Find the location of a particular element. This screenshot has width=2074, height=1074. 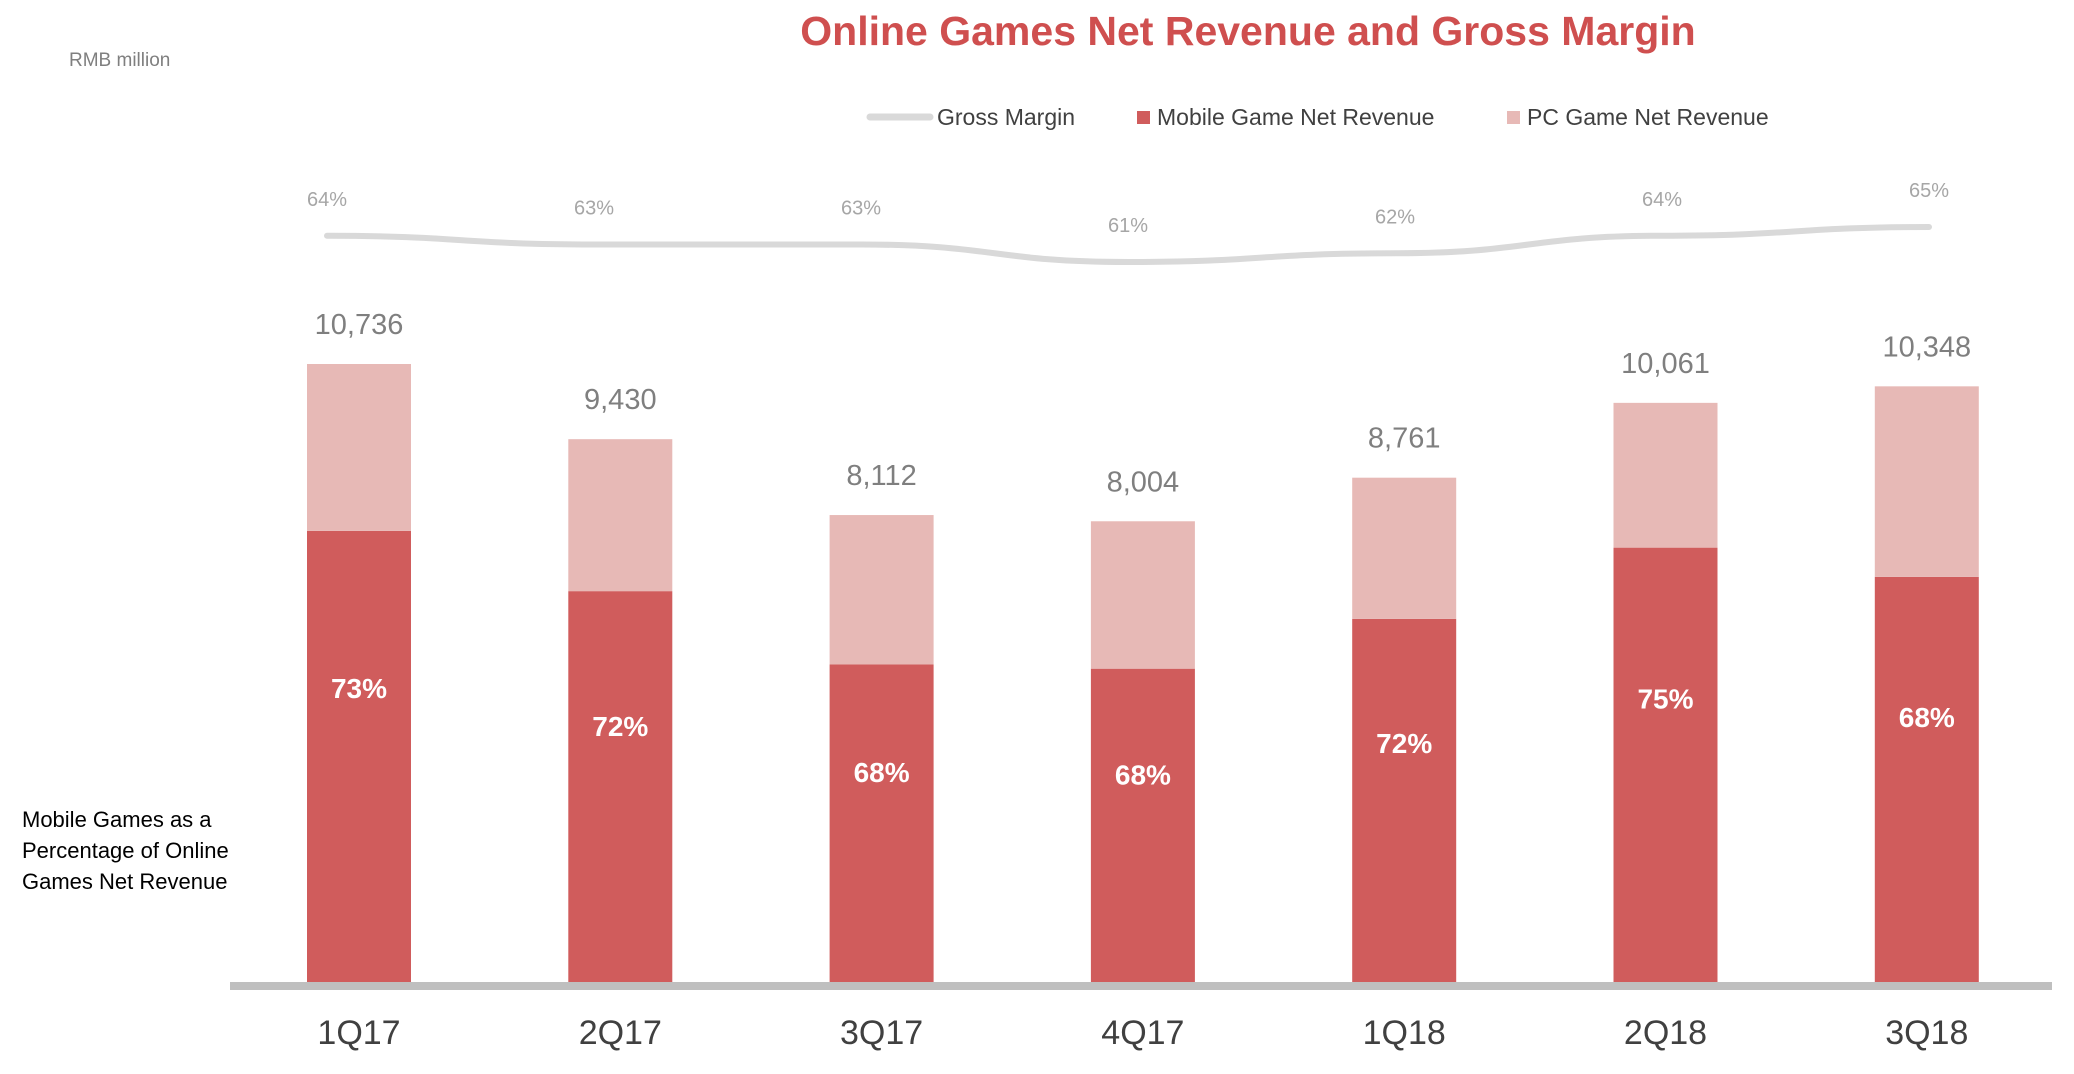

legend-pc-swatch is located at coordinates (1513, 117).